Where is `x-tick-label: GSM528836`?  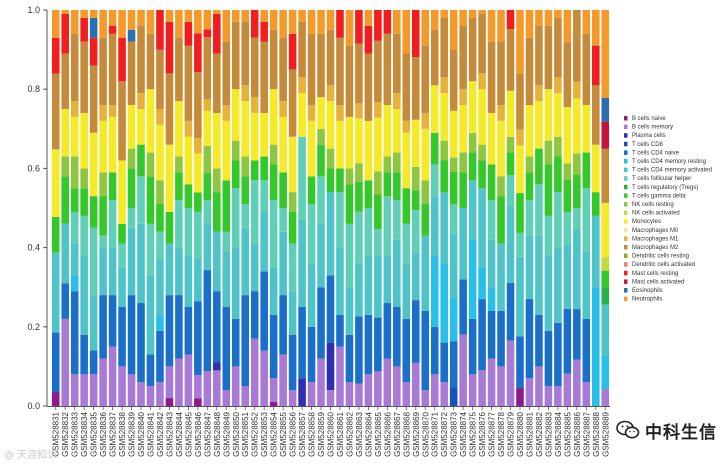
x-tick-label: GSM528836 is located at coordinates (103, 433).